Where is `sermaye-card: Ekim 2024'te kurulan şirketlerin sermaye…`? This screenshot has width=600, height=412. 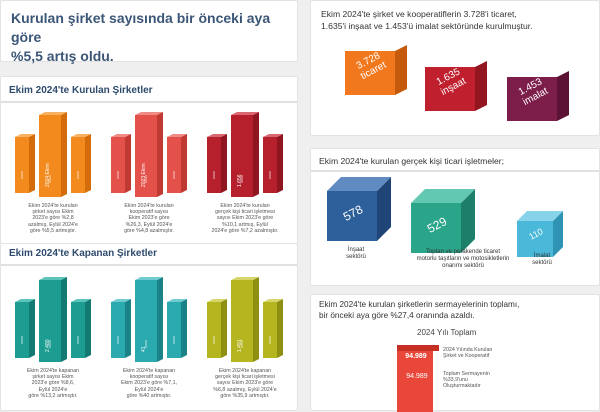 sermaye-card: Ekim 2024'te kurulan şirketlerin sermaye… is located at coordinates (455, 353).